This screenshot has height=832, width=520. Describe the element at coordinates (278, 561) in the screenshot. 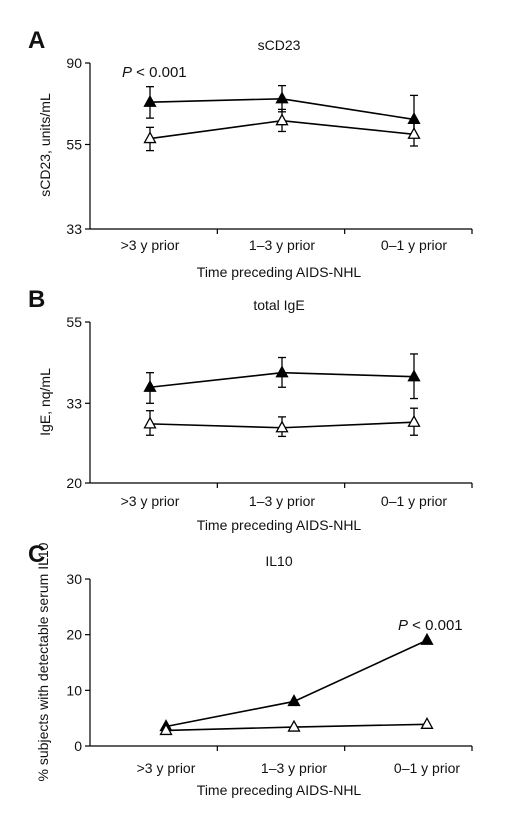

I see `panel-c-title: IL10` at that location.